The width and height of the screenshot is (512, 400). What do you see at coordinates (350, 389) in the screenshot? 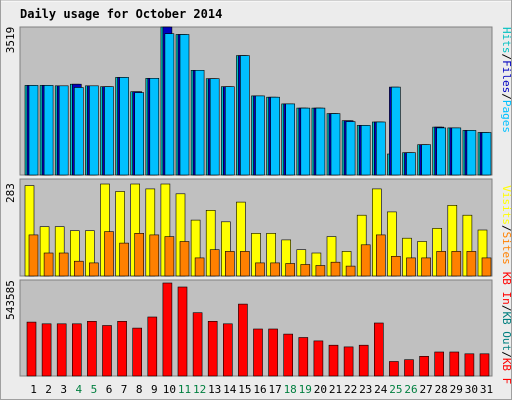
I see `x-tick-label: 22` at bounding box center [350, 389].